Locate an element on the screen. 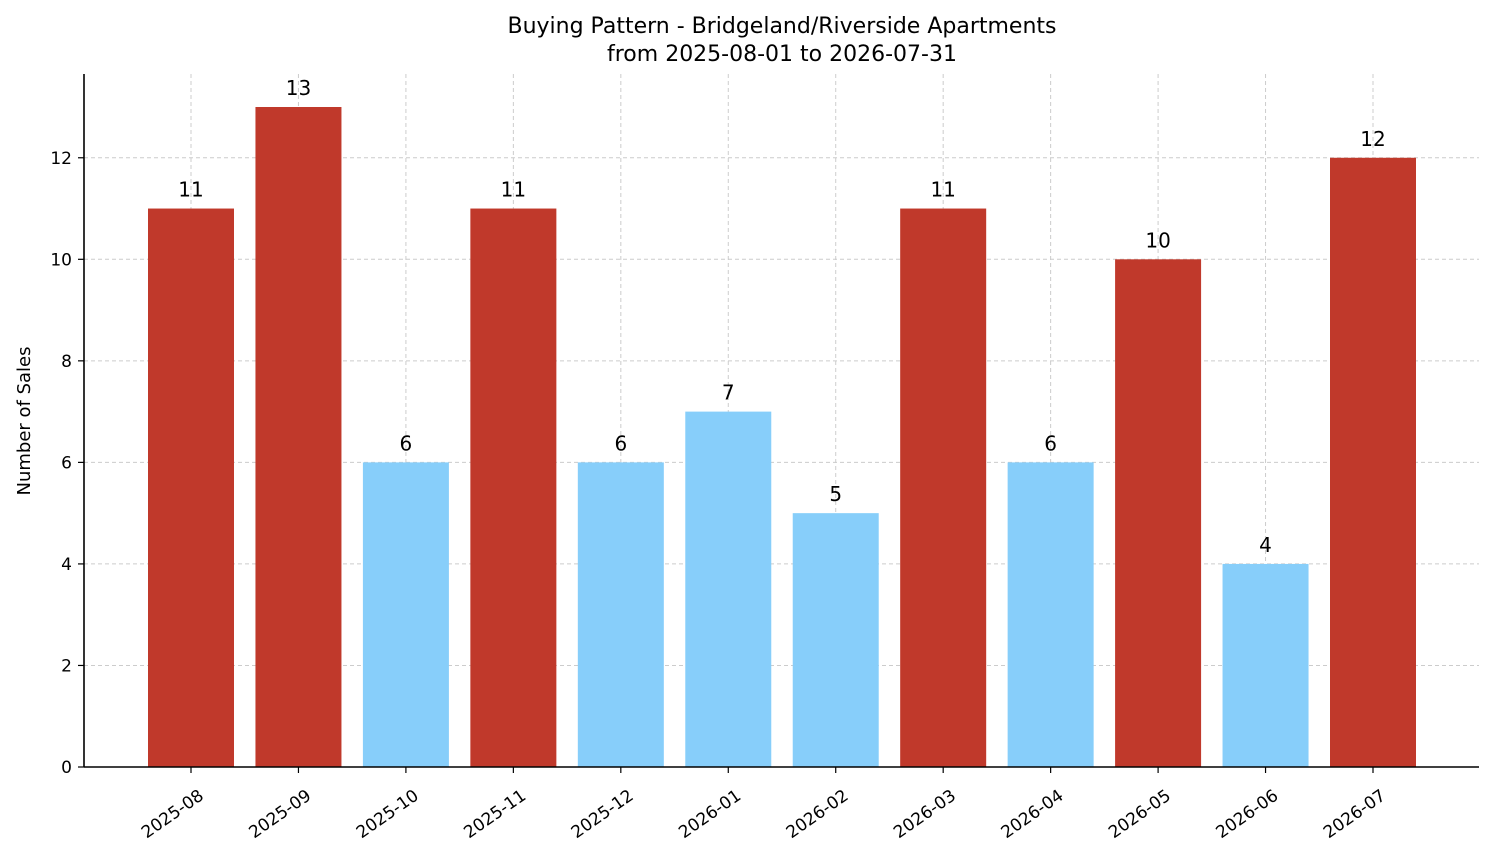 This screenshot has height=863, width=1494. y-axis-ticks: 0 2 4 6 8 10 12 is located at coordinates (67, 463).